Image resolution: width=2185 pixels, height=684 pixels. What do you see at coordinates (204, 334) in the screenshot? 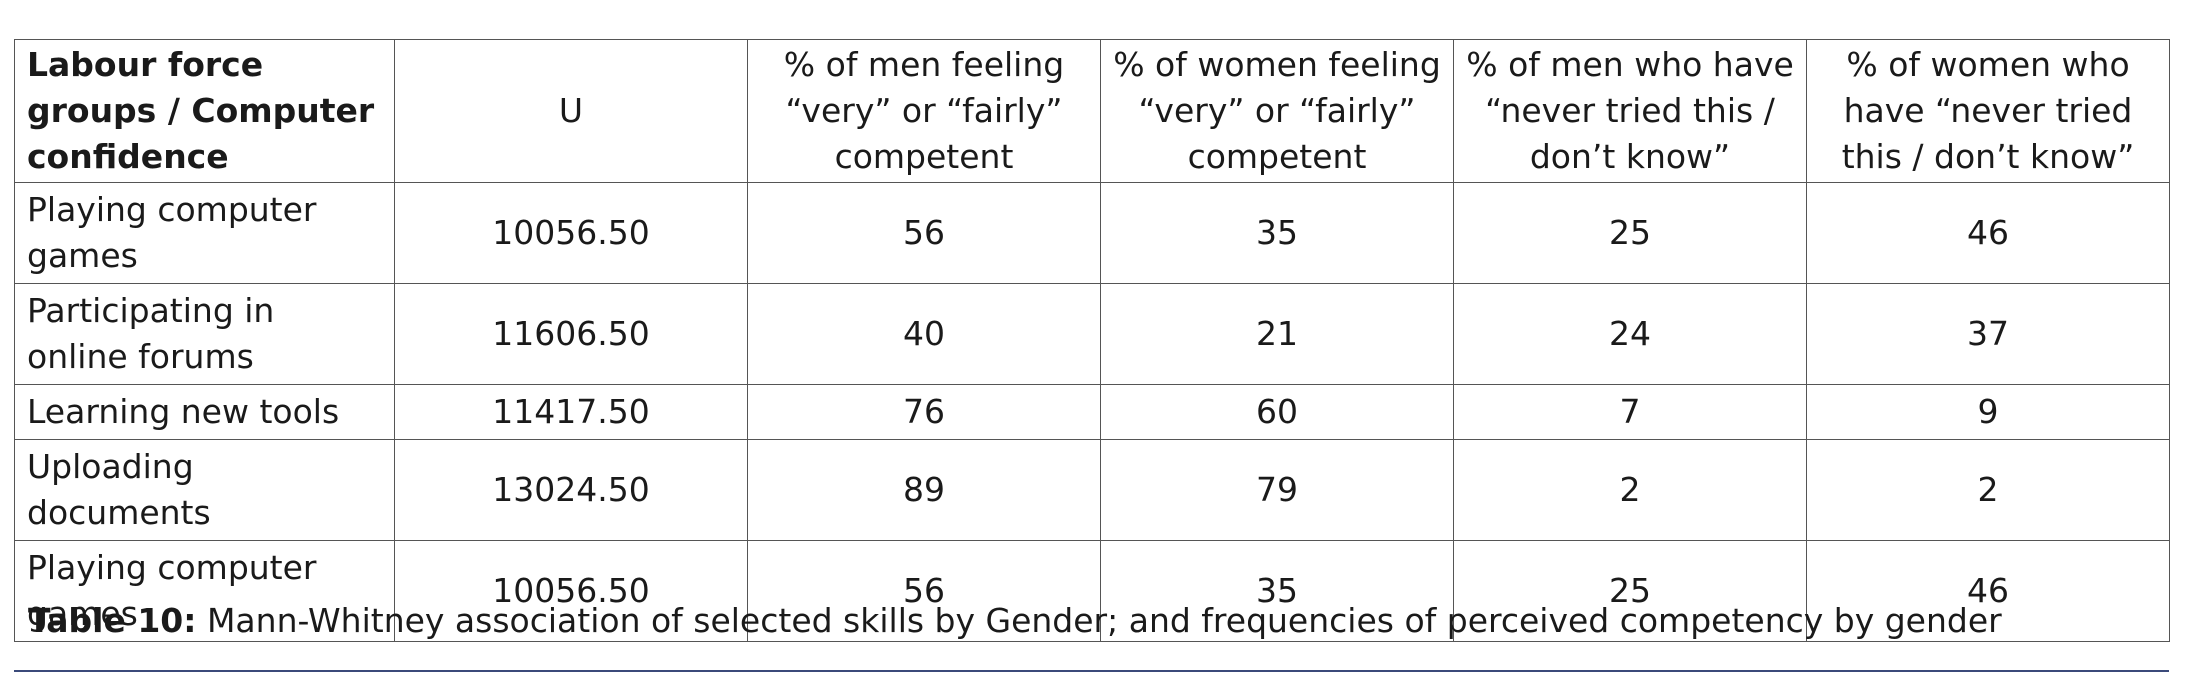
I see `row-label: Participating in online forums` at bounding box center [204, 334].